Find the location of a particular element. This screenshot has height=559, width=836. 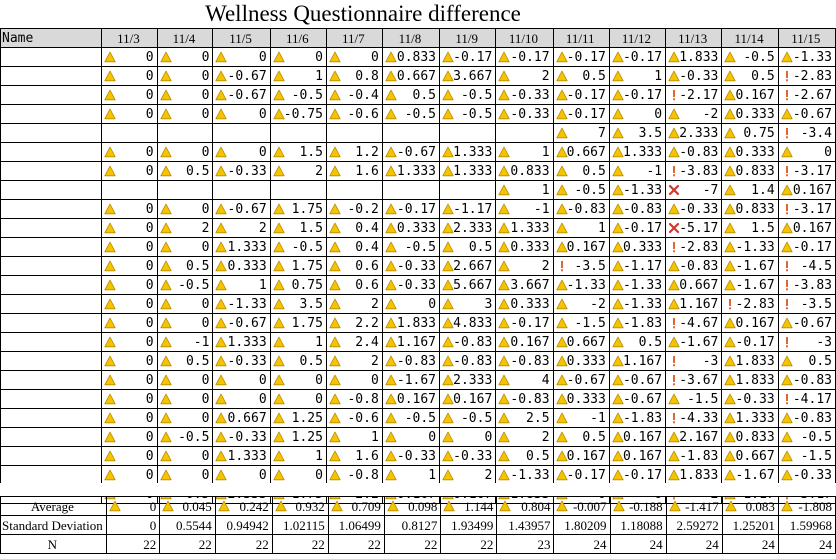

summary-value: -1.417 is located at coordinates (694, 506).